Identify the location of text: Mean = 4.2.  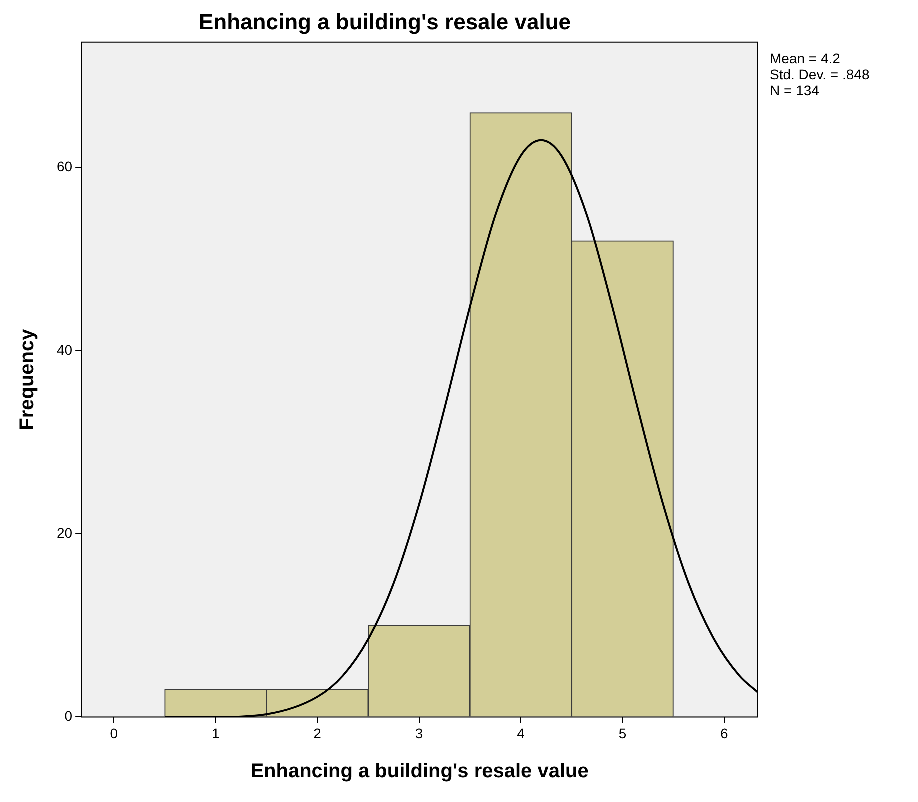
(805, 58).